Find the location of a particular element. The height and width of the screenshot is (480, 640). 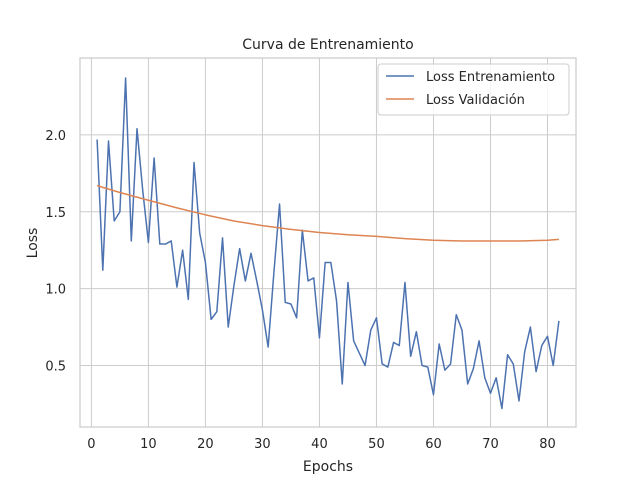

legend: Loss Entrenamiento Loss Validación is located at coordinates (473, 89).